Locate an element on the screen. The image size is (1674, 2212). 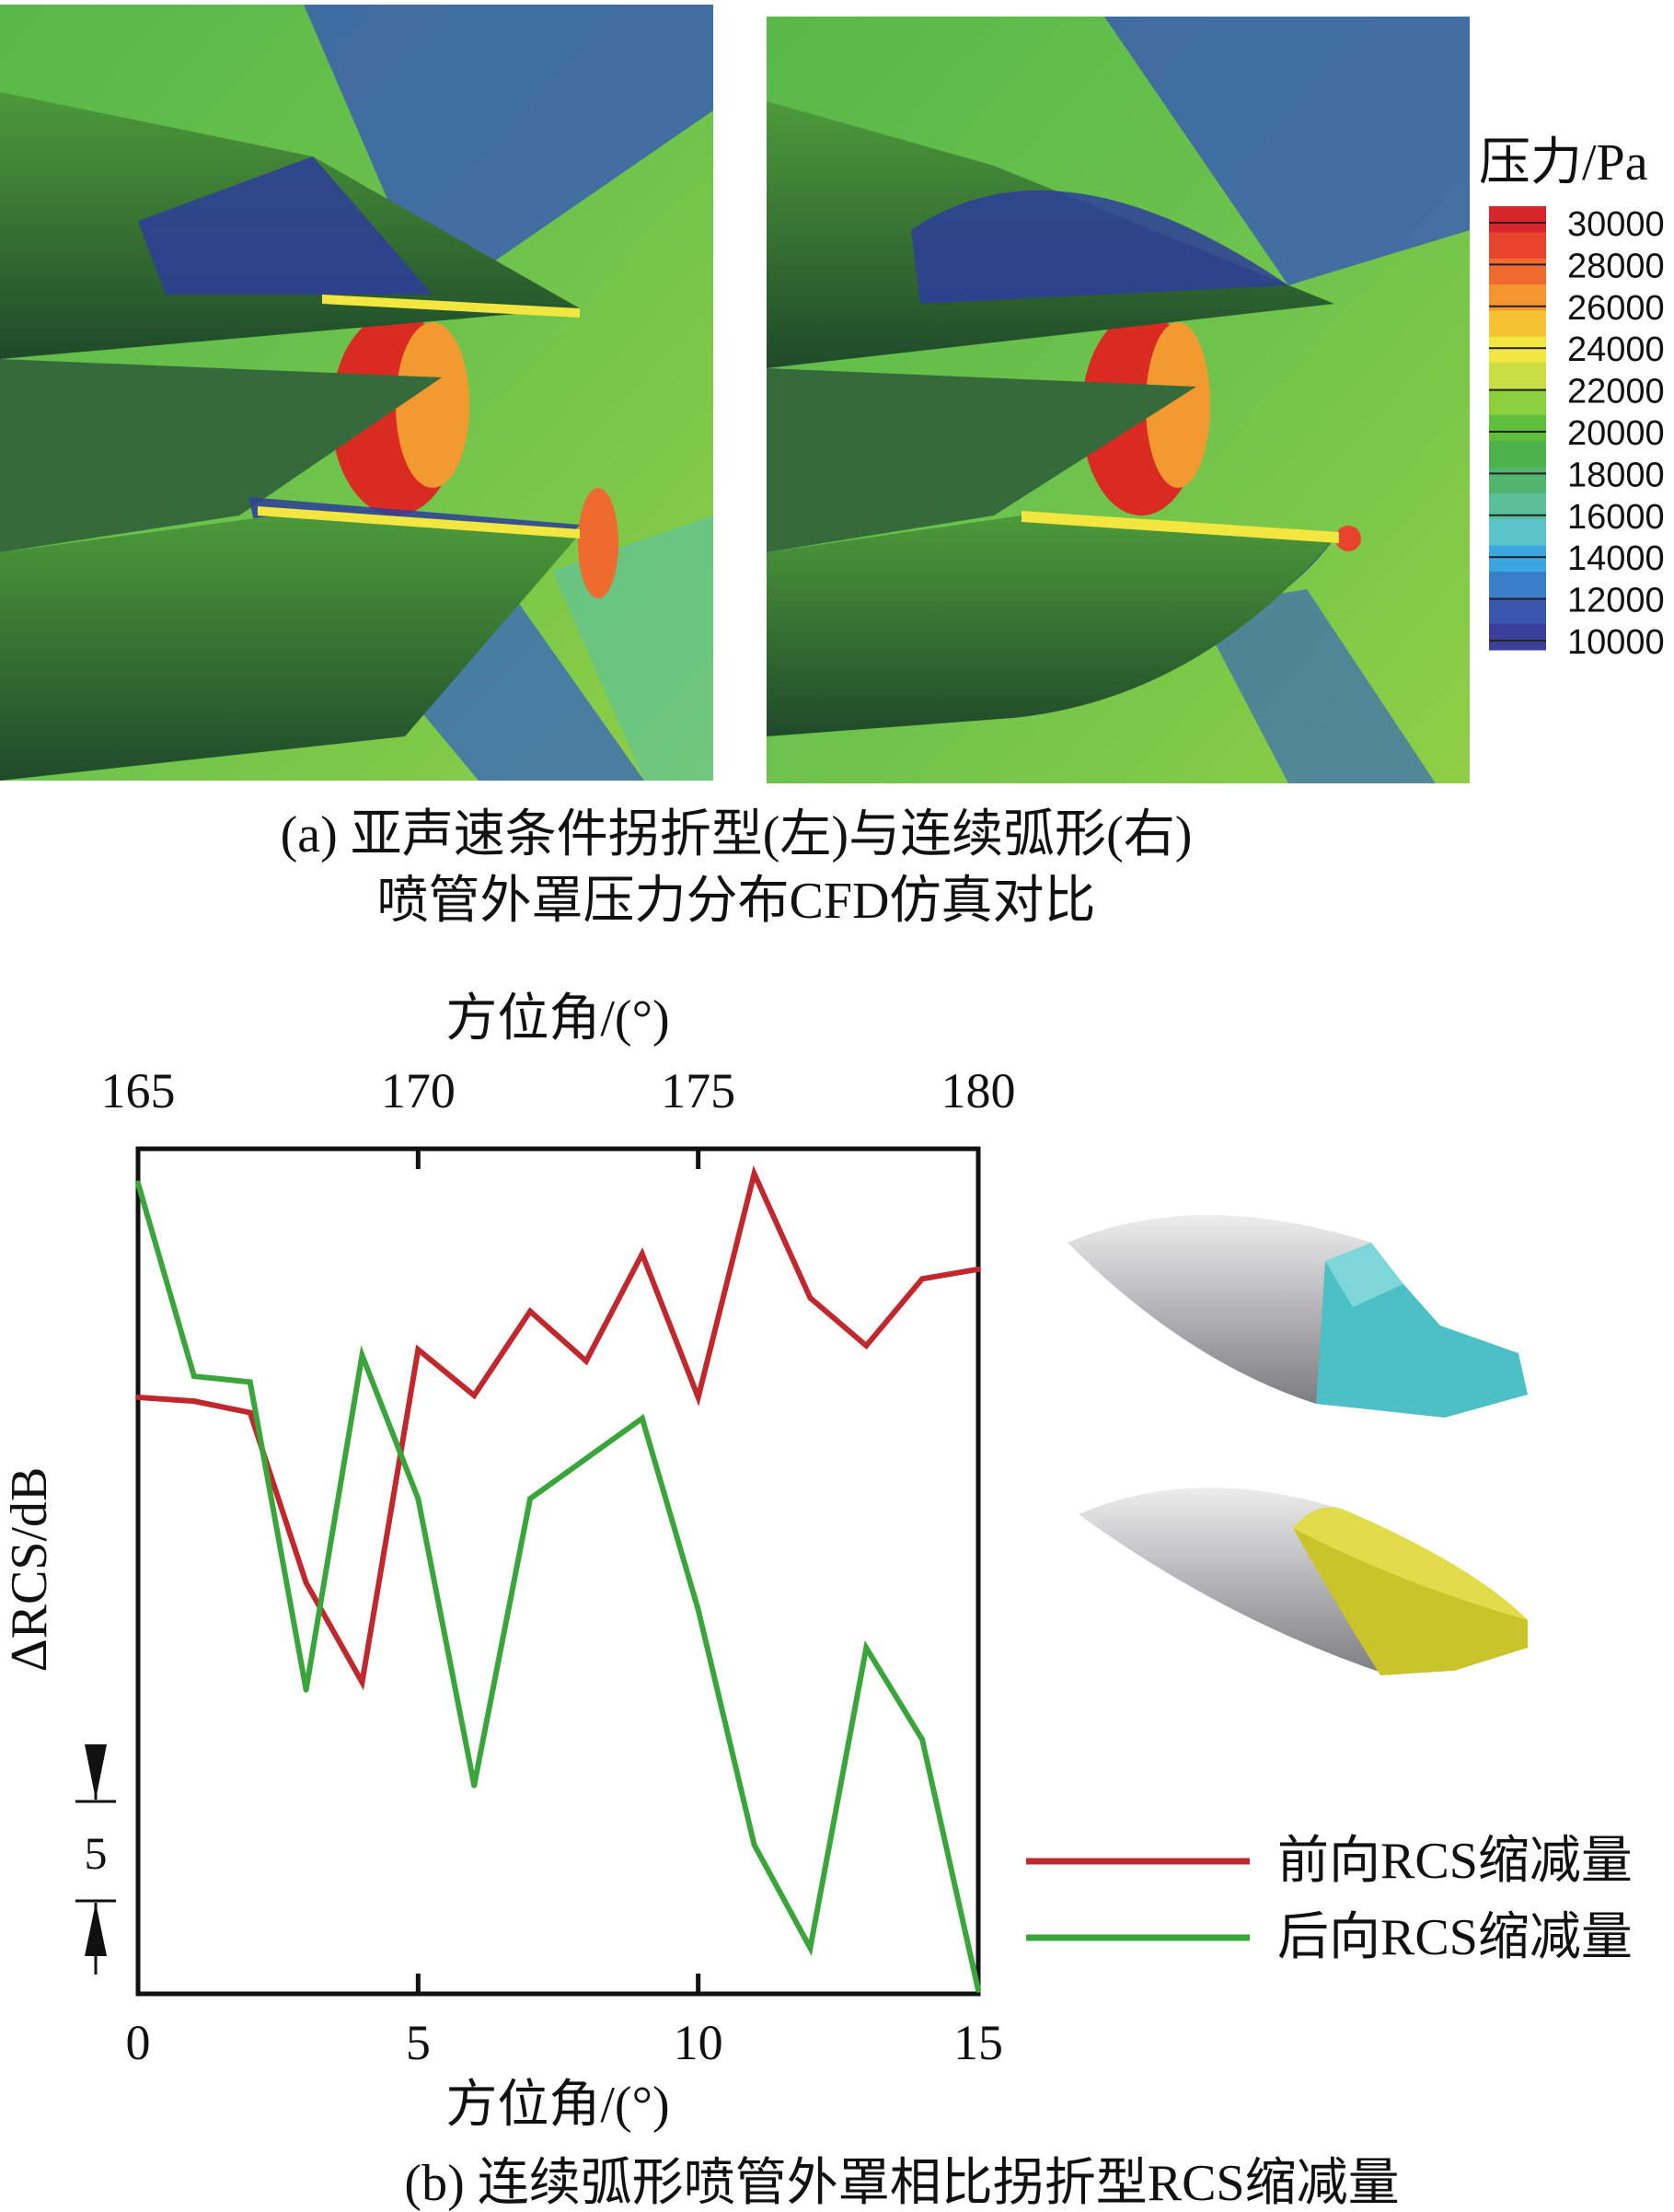
legend-label-backward: 后向RCS缩减量 is located at coordinates (1455, 1937).